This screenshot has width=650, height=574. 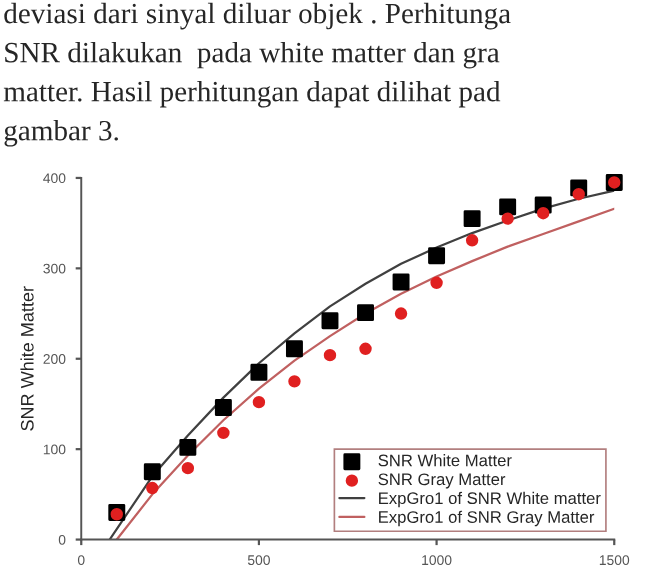 What do you see at coordinates (257, 16) in the screenshot?
I see `text: deviasi dari sinyal diluar objek . Perhitunga` at bounding box center [257, 16].